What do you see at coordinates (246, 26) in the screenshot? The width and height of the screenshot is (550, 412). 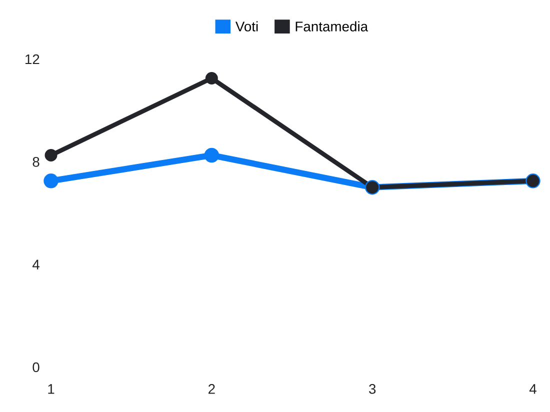 I see `legend-label: Voti` at bounding box center [246, 26].